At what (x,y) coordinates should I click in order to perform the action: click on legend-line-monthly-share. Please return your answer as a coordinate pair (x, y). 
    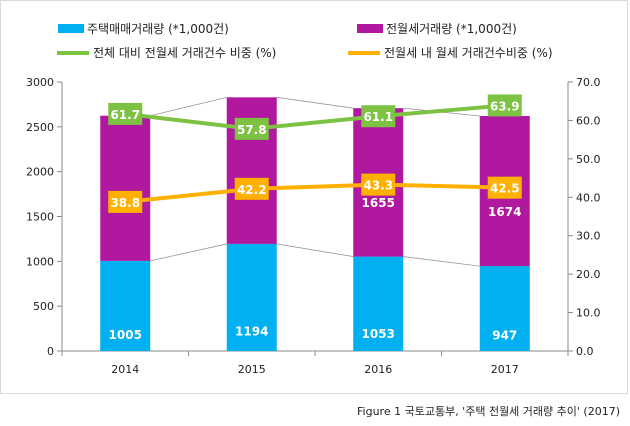
    Looking at the image, I should click on (364, 52).